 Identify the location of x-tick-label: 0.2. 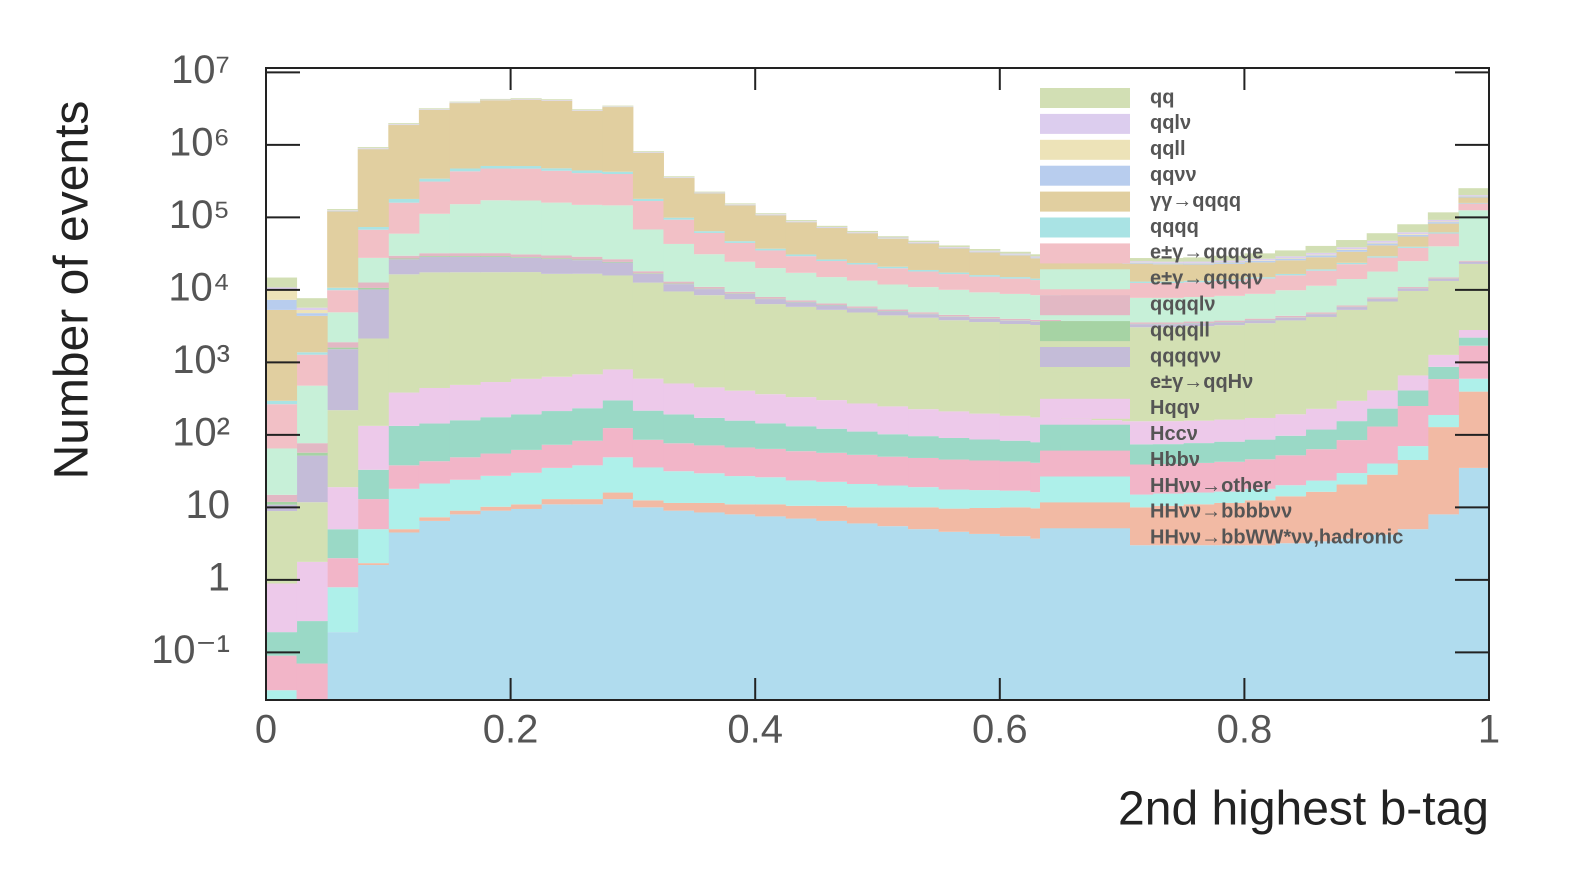
(511, 730).